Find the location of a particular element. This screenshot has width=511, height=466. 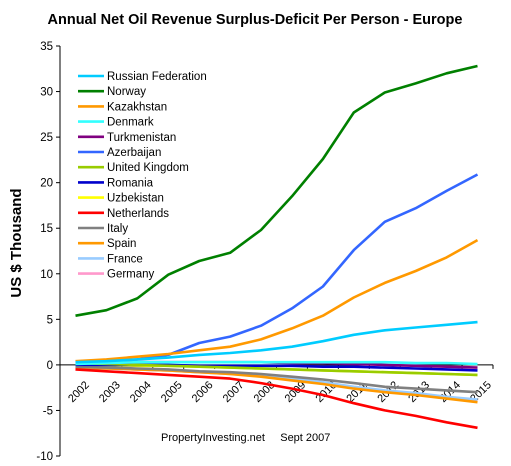

y-tick-label: -10 is located at coordinates (44, 457).